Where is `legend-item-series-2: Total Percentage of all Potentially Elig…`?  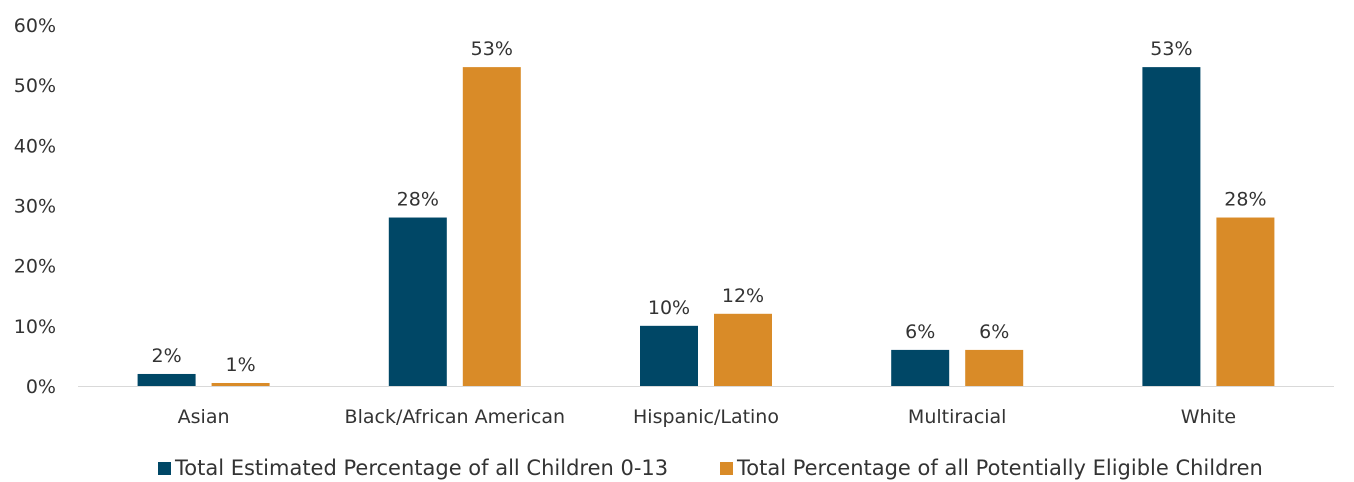 legend-item-series-2: Total Percentage of all Potentially Elig… is located at coordinates (991, 468).